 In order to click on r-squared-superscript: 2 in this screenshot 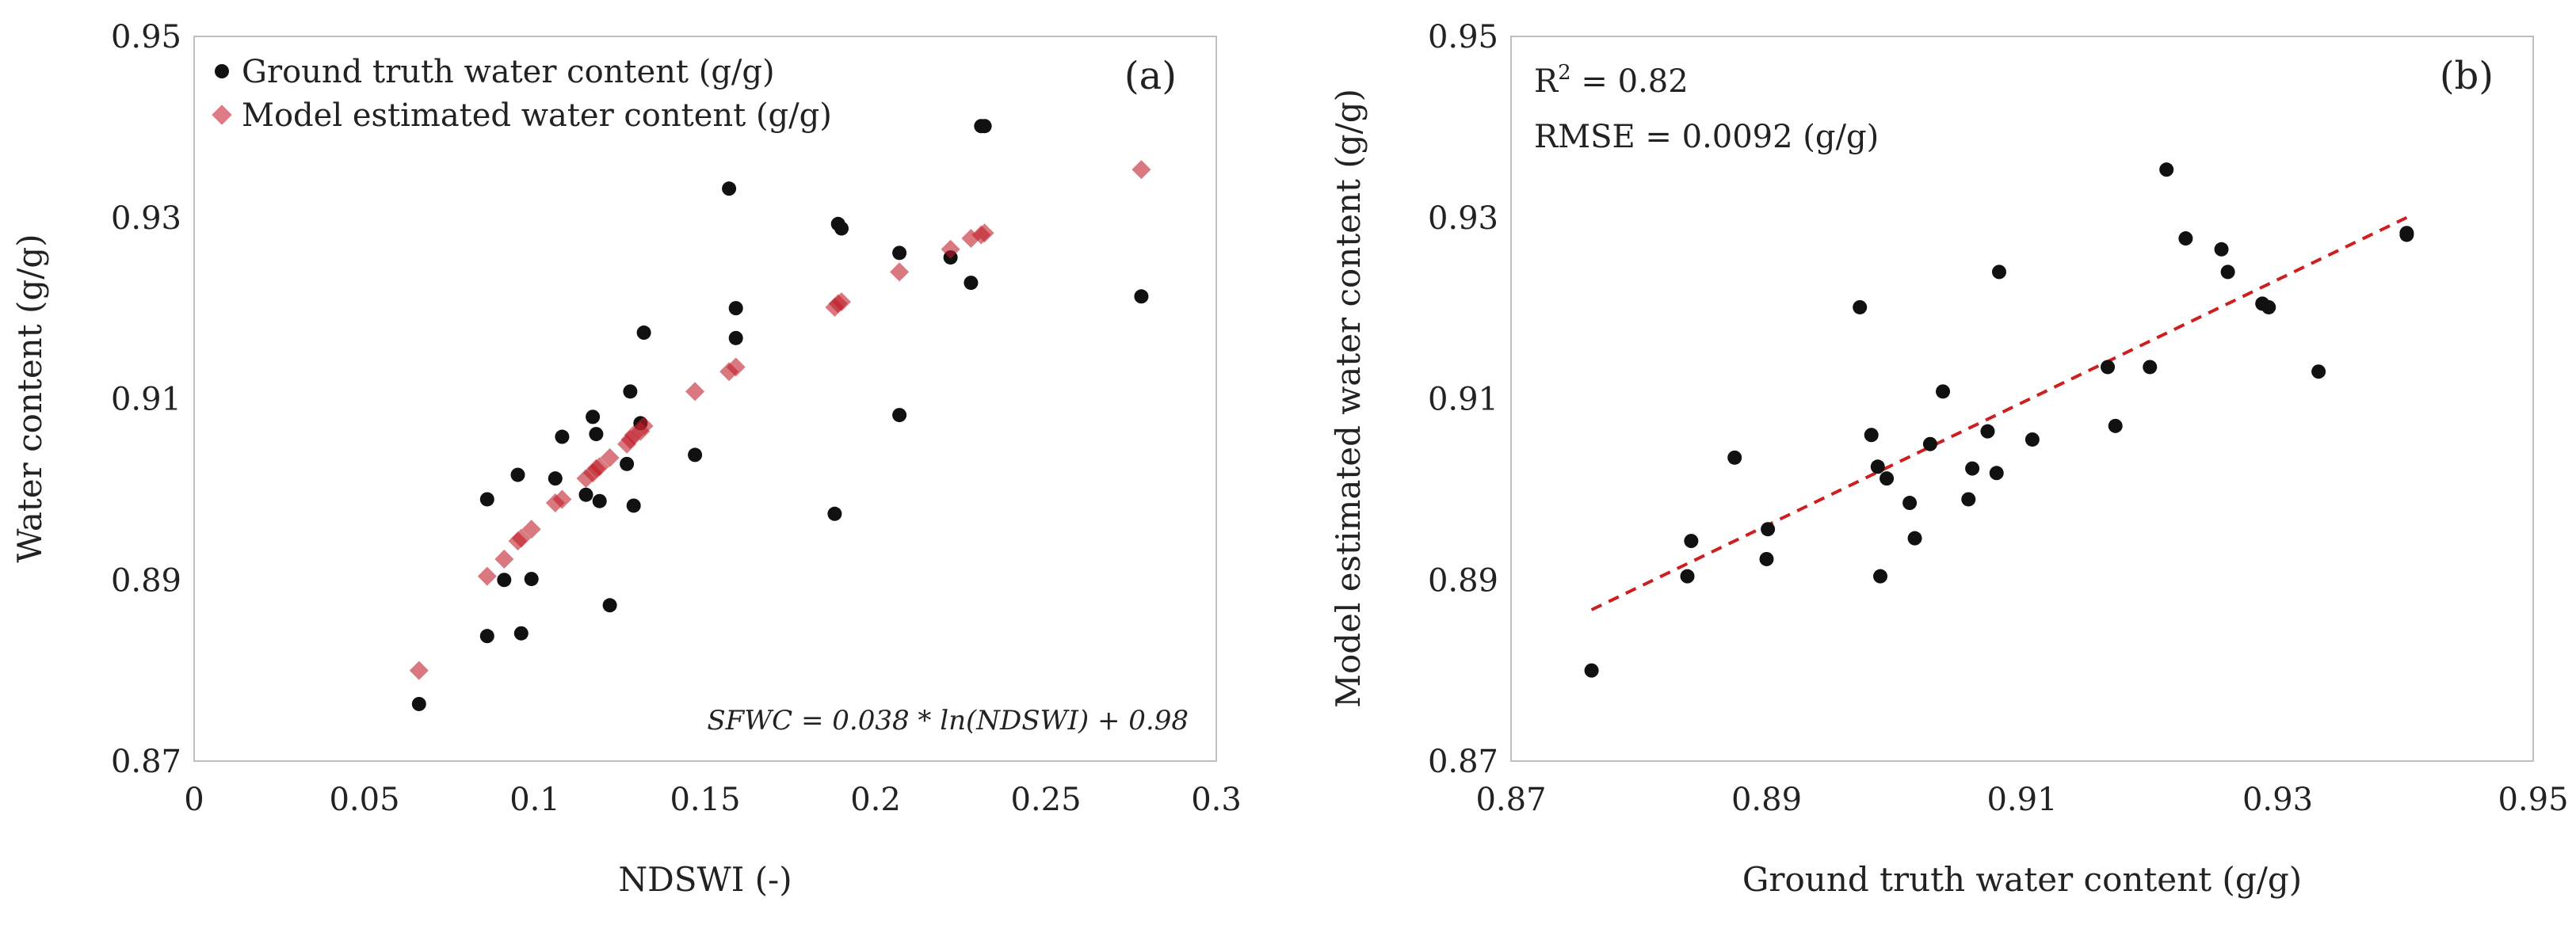, I will do `click(1564, 73)`.